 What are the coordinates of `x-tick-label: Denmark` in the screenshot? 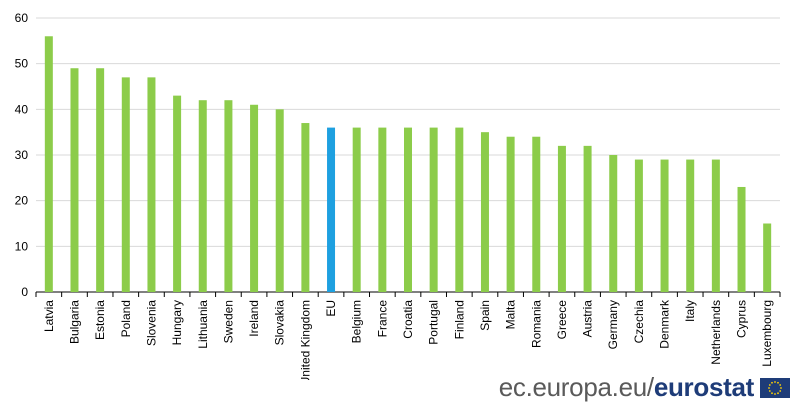 It's located at (665, 324).